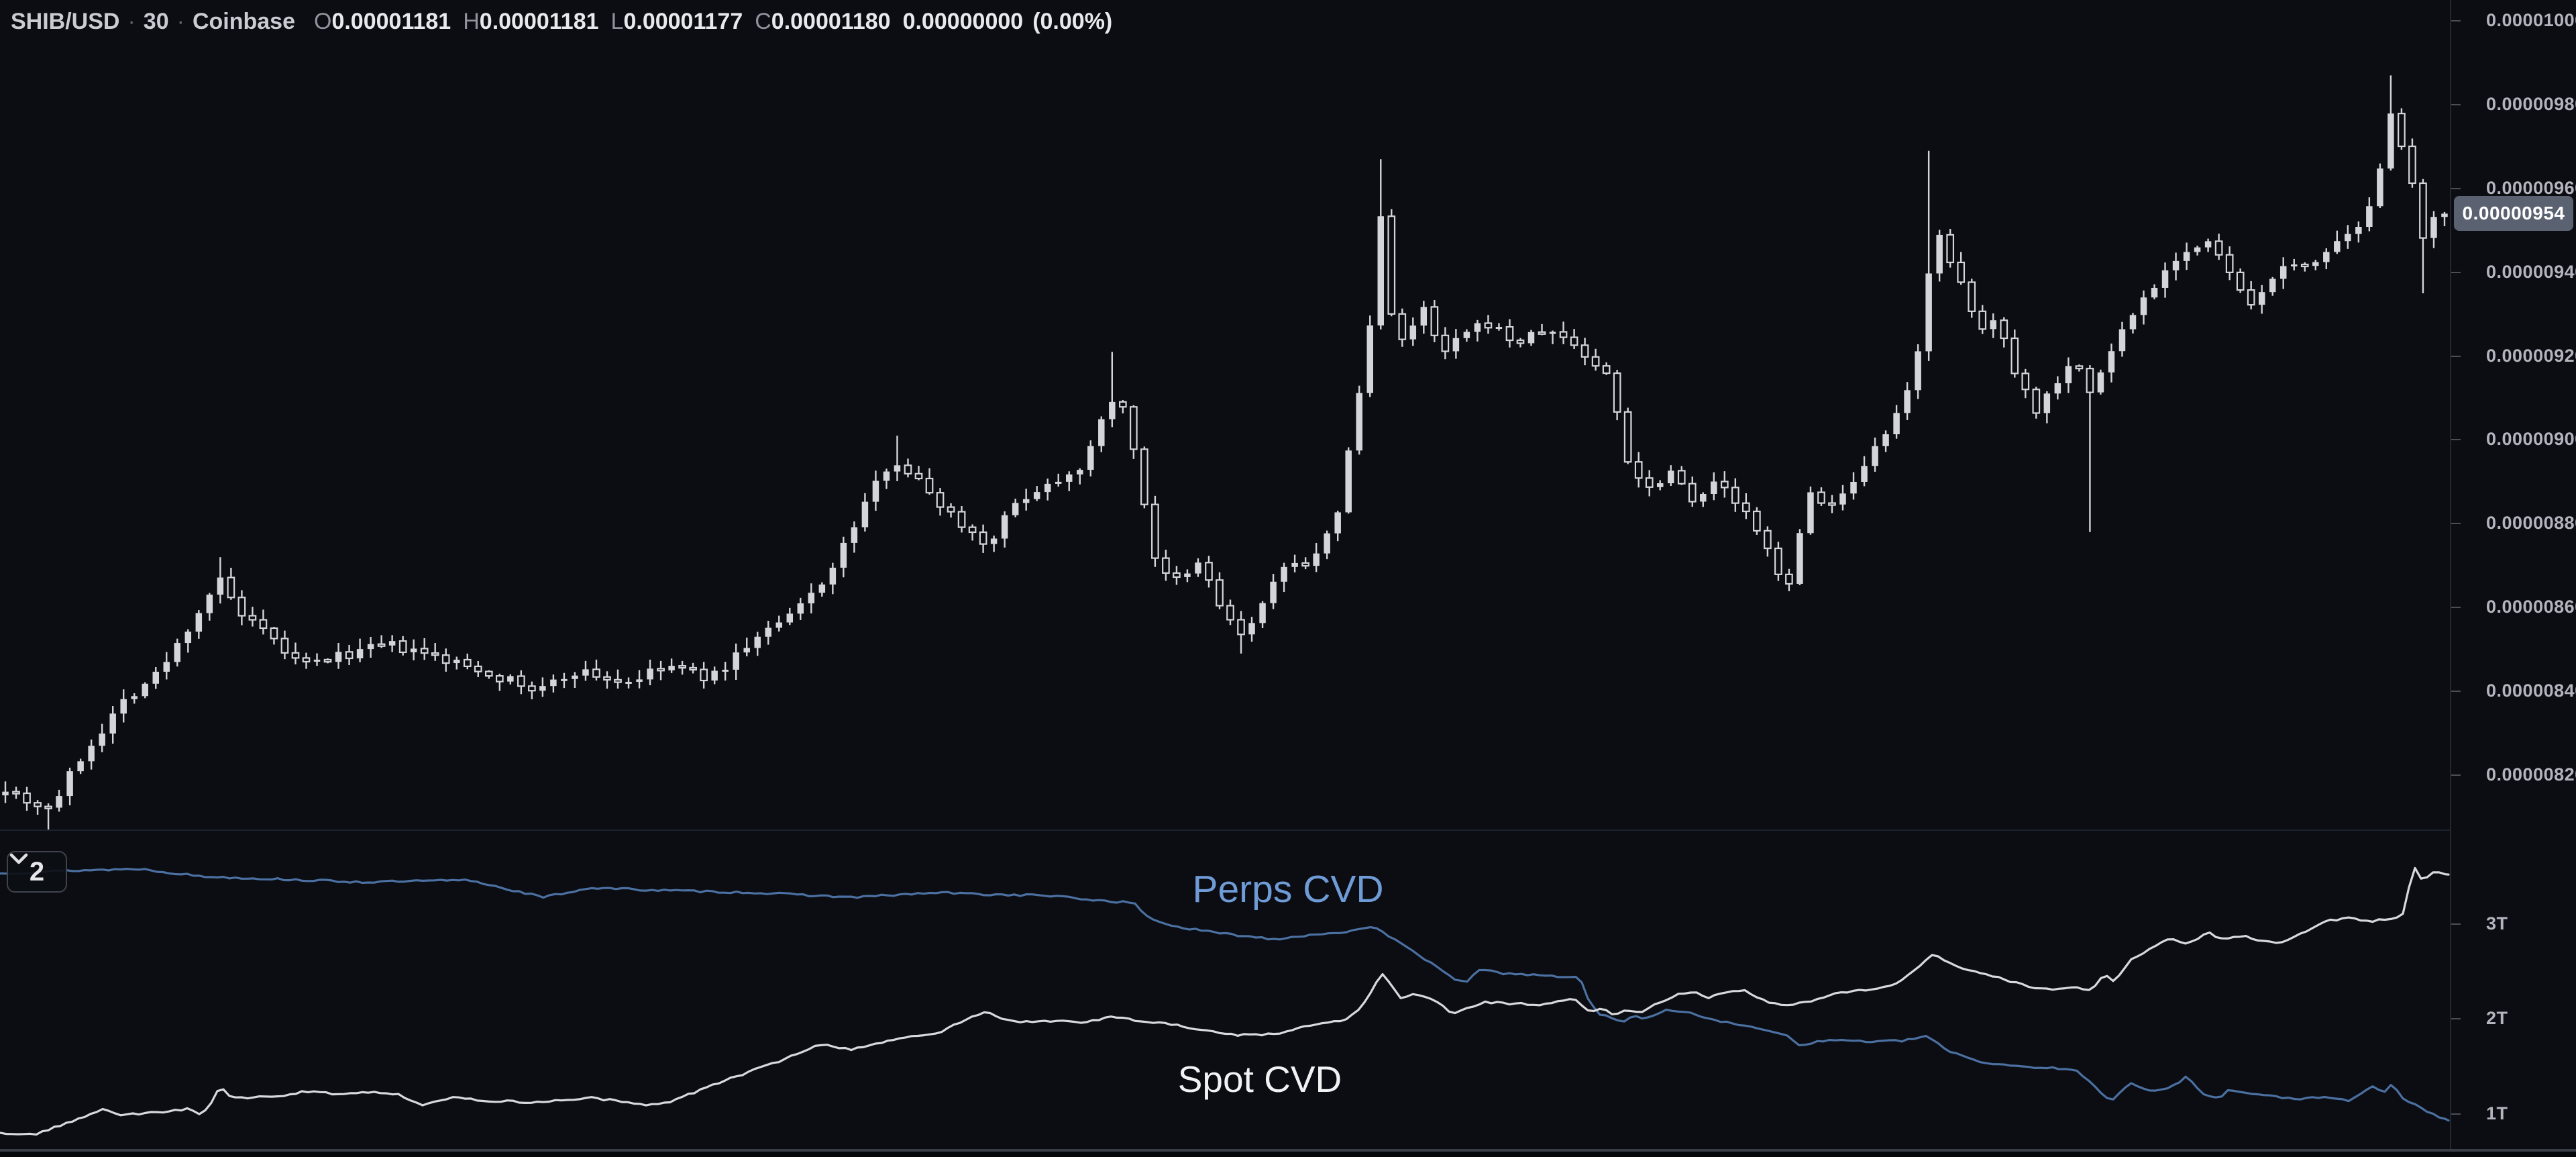  Describe the element at coordinates (323, 21) in the screenshot. I see `open-key: O` at that location.